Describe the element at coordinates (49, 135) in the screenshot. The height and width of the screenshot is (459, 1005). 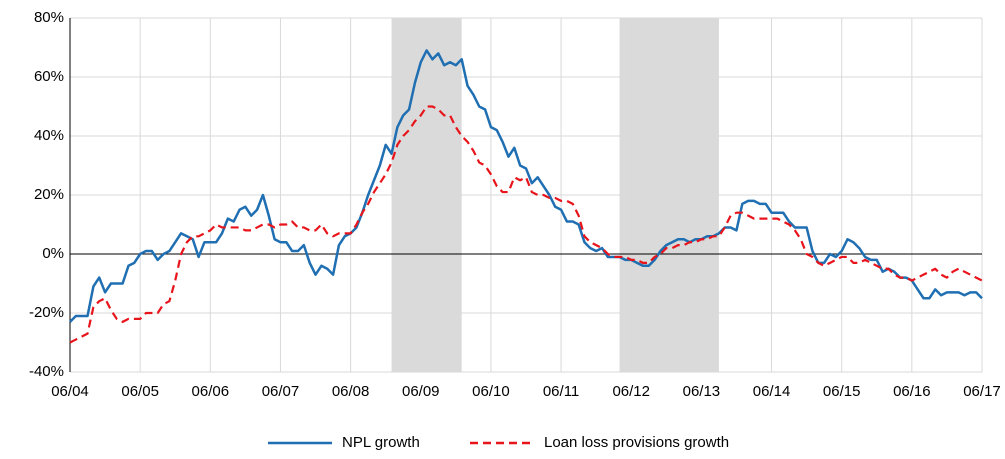
I see `y-tick-label: 40%` at that location.